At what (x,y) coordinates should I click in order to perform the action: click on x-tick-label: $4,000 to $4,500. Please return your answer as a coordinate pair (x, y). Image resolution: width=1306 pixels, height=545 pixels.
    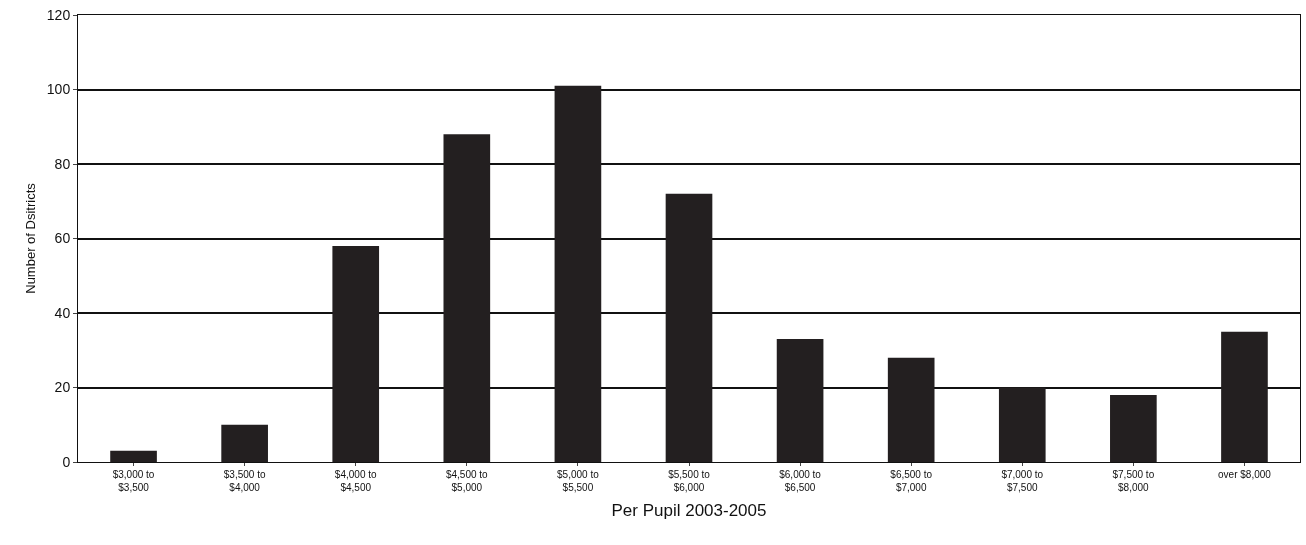
    Looking at the image, I should click on (356, 481).